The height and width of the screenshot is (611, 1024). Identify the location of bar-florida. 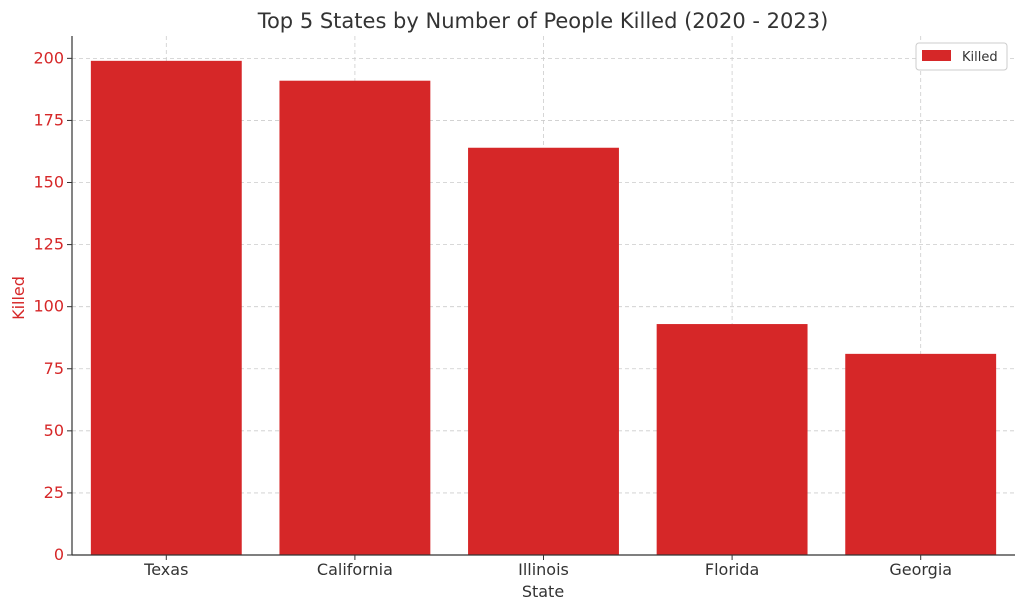
(732, 439).